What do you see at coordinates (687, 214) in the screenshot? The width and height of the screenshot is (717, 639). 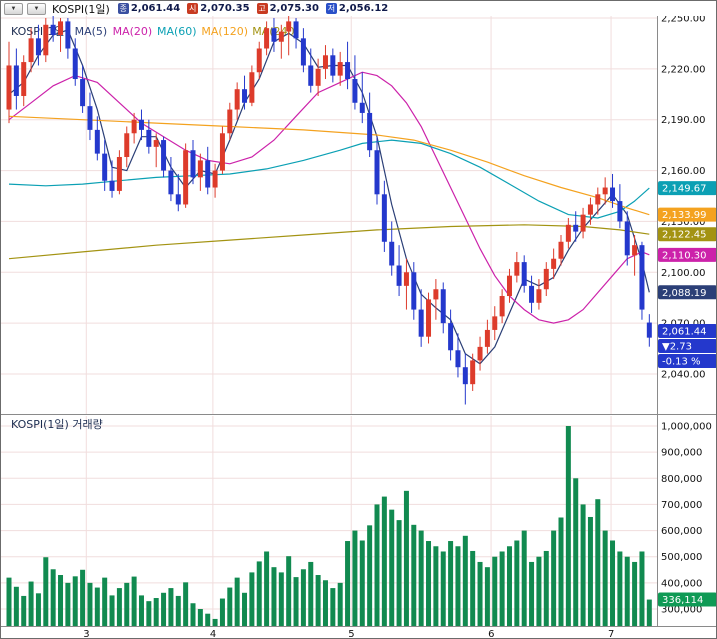 I see `ma120-price-badge: 2,133.99` at bounding box center [687, 214].